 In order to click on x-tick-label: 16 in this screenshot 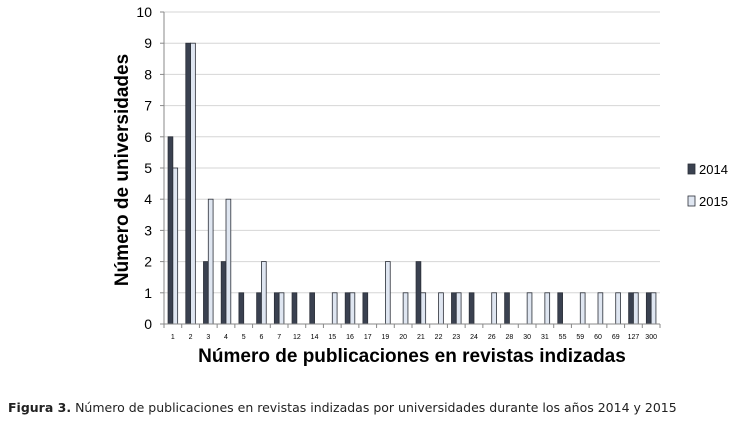, I will do `click(350, 337)`.